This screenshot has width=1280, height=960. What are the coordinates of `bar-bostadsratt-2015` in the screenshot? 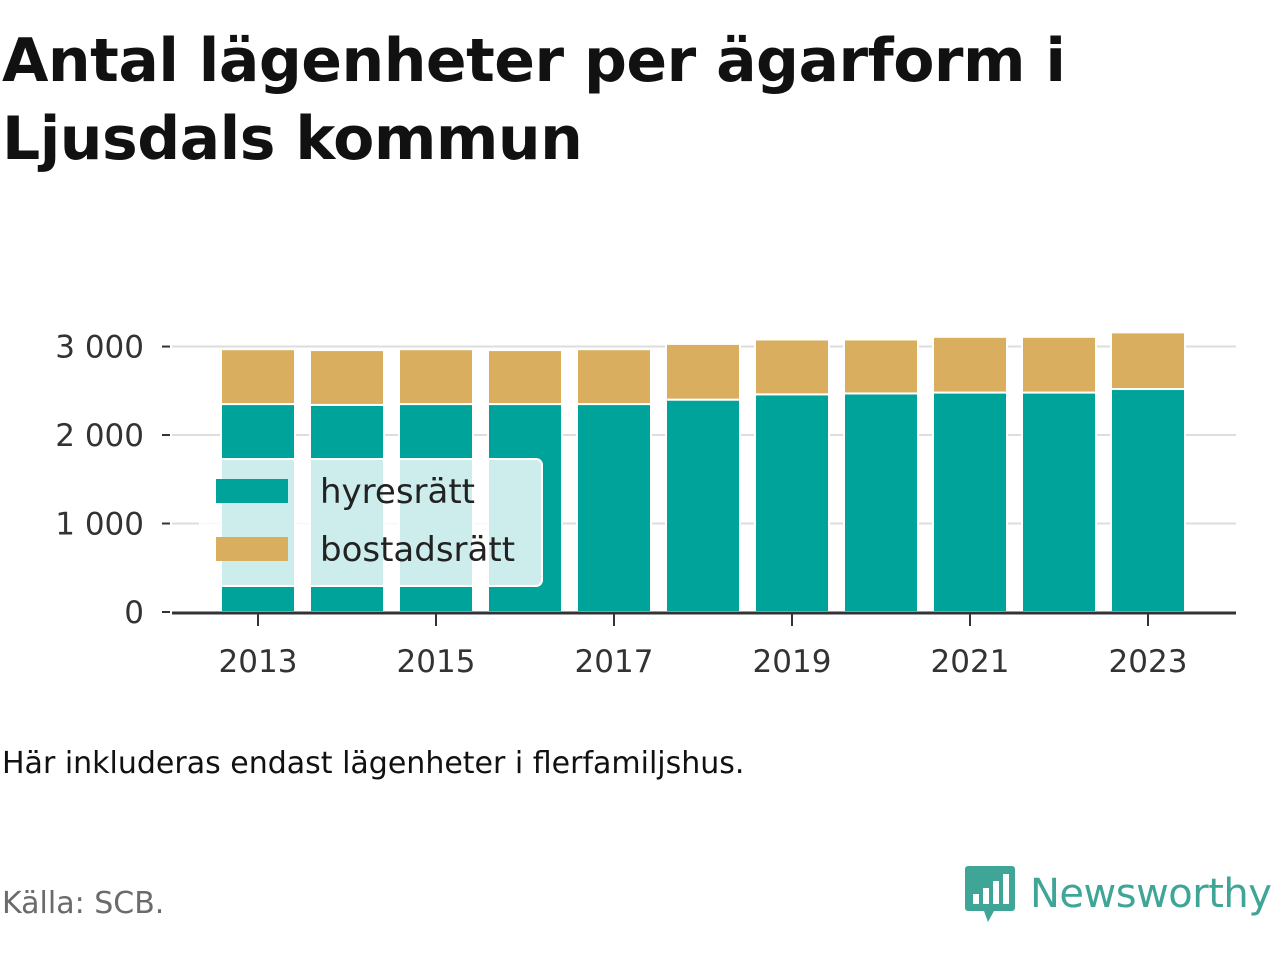 It's located at (436, 377).